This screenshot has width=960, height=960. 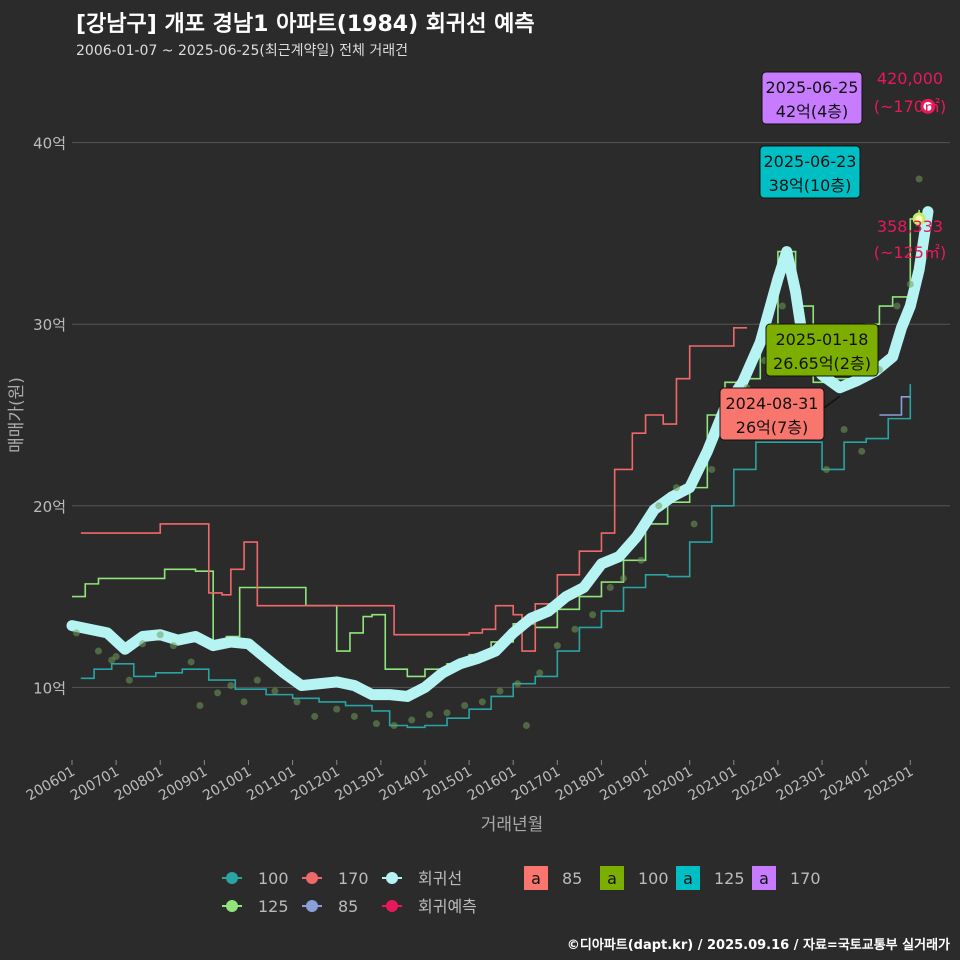 I want to click on prediction-value: 420,000, so click(x=910, y=78).